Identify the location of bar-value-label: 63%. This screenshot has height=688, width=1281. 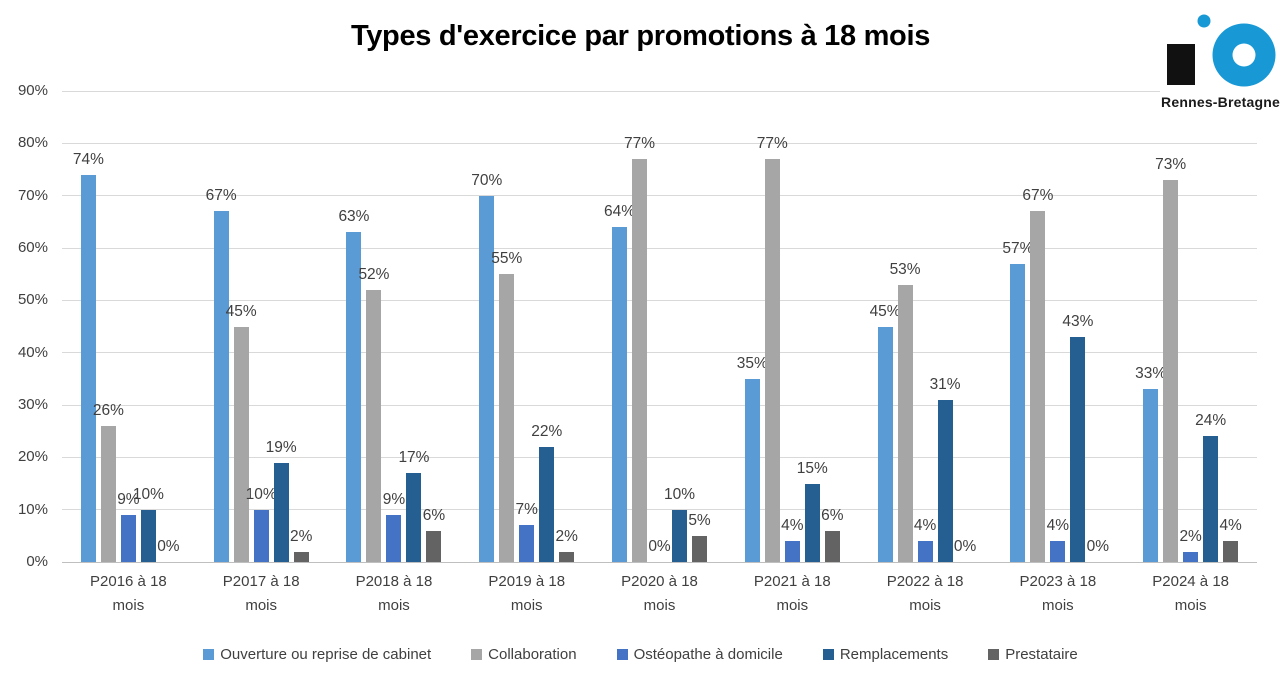
(354, 217).